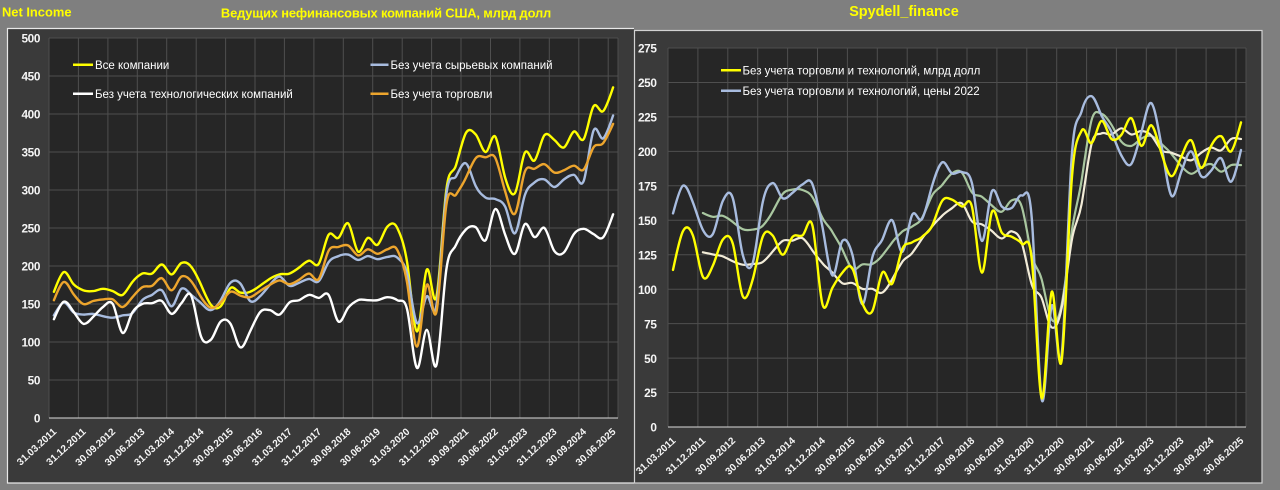 The height and width of the screenshot is (490, 1280). What do you see at coordinates (647, 187) in the screenshot?
I see `svg-text: 175` at bounding box center [647, 187].